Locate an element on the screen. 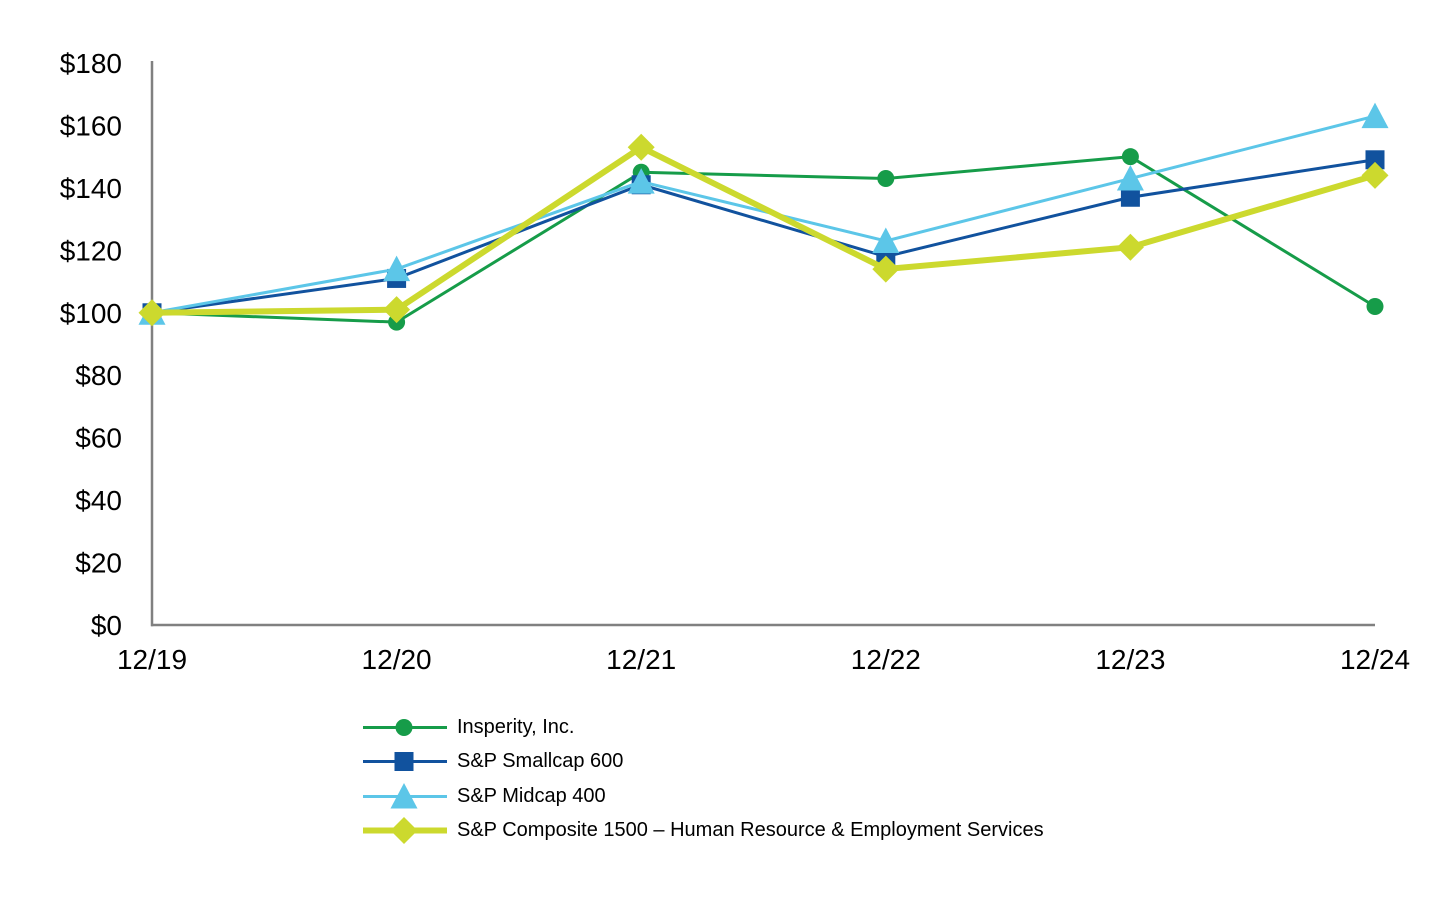  y-axis-tick-label: $80 is located at coordinates (98, 375).